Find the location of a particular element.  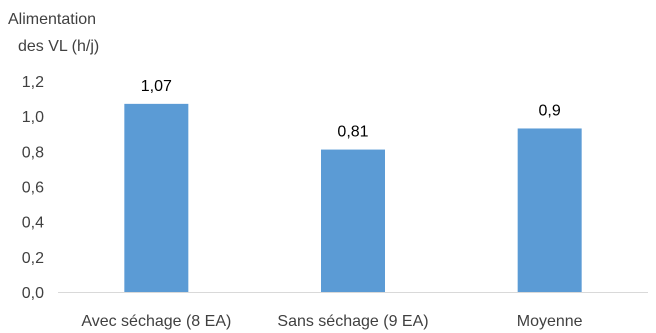

data-label: 0,81 is located at coordinates (352, 132).